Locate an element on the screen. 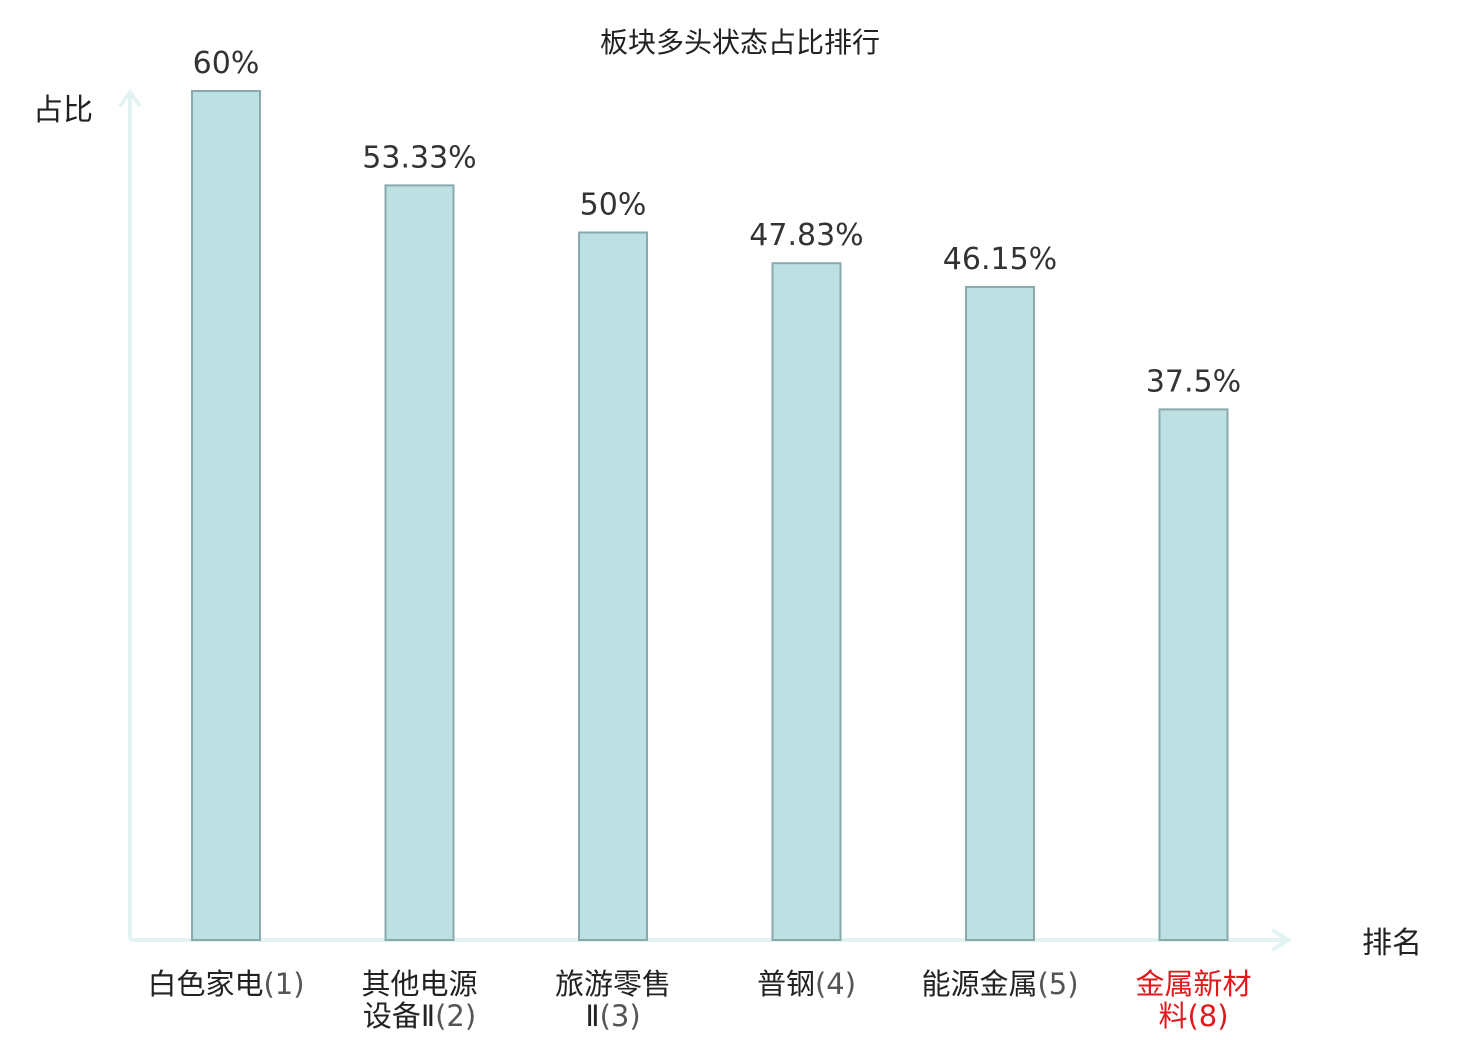 The image size is (1480, 1040). value-label: 50% is located at coordinates (613, 205).